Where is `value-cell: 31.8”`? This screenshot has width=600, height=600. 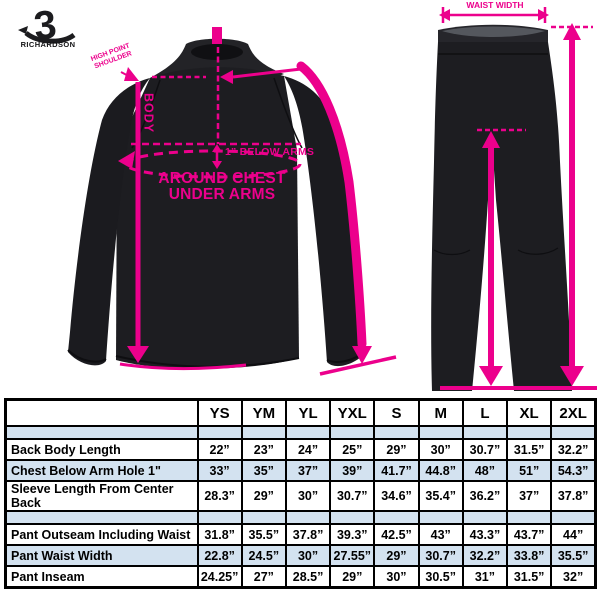 value-cell: 31.8” is located at coordinates (219, 534).